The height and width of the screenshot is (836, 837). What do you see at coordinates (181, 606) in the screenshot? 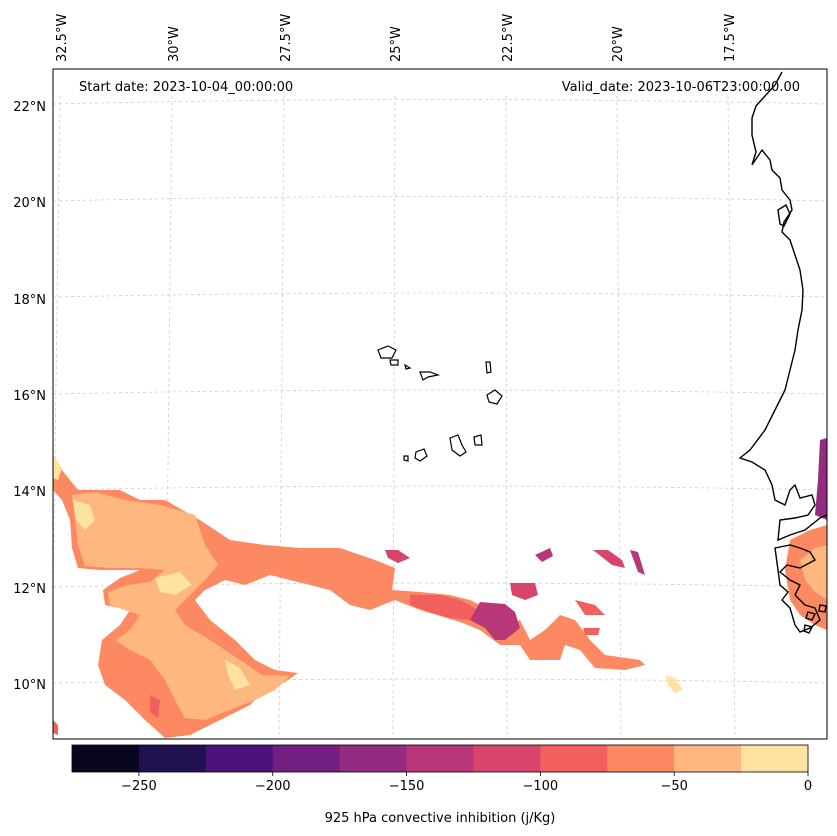
I see `cin-region-west-light` at bounding box center [181, 606].